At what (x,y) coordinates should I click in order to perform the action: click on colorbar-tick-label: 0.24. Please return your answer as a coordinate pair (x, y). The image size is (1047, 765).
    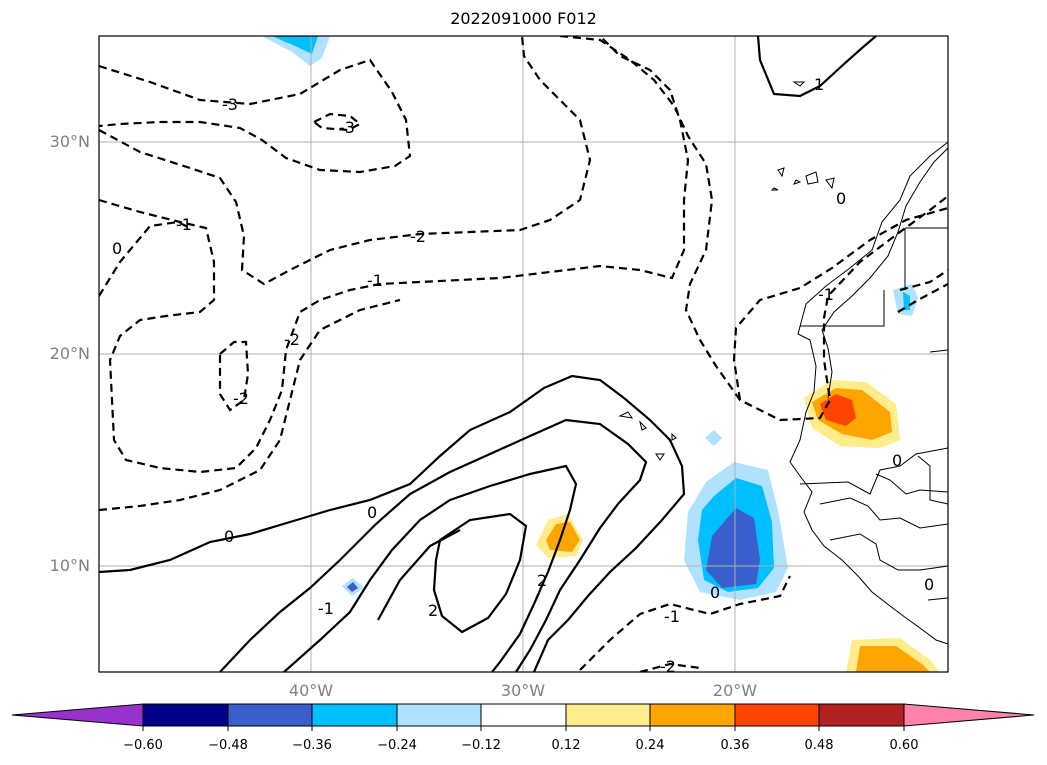
    Looking at the image, I should click on (650, 745).